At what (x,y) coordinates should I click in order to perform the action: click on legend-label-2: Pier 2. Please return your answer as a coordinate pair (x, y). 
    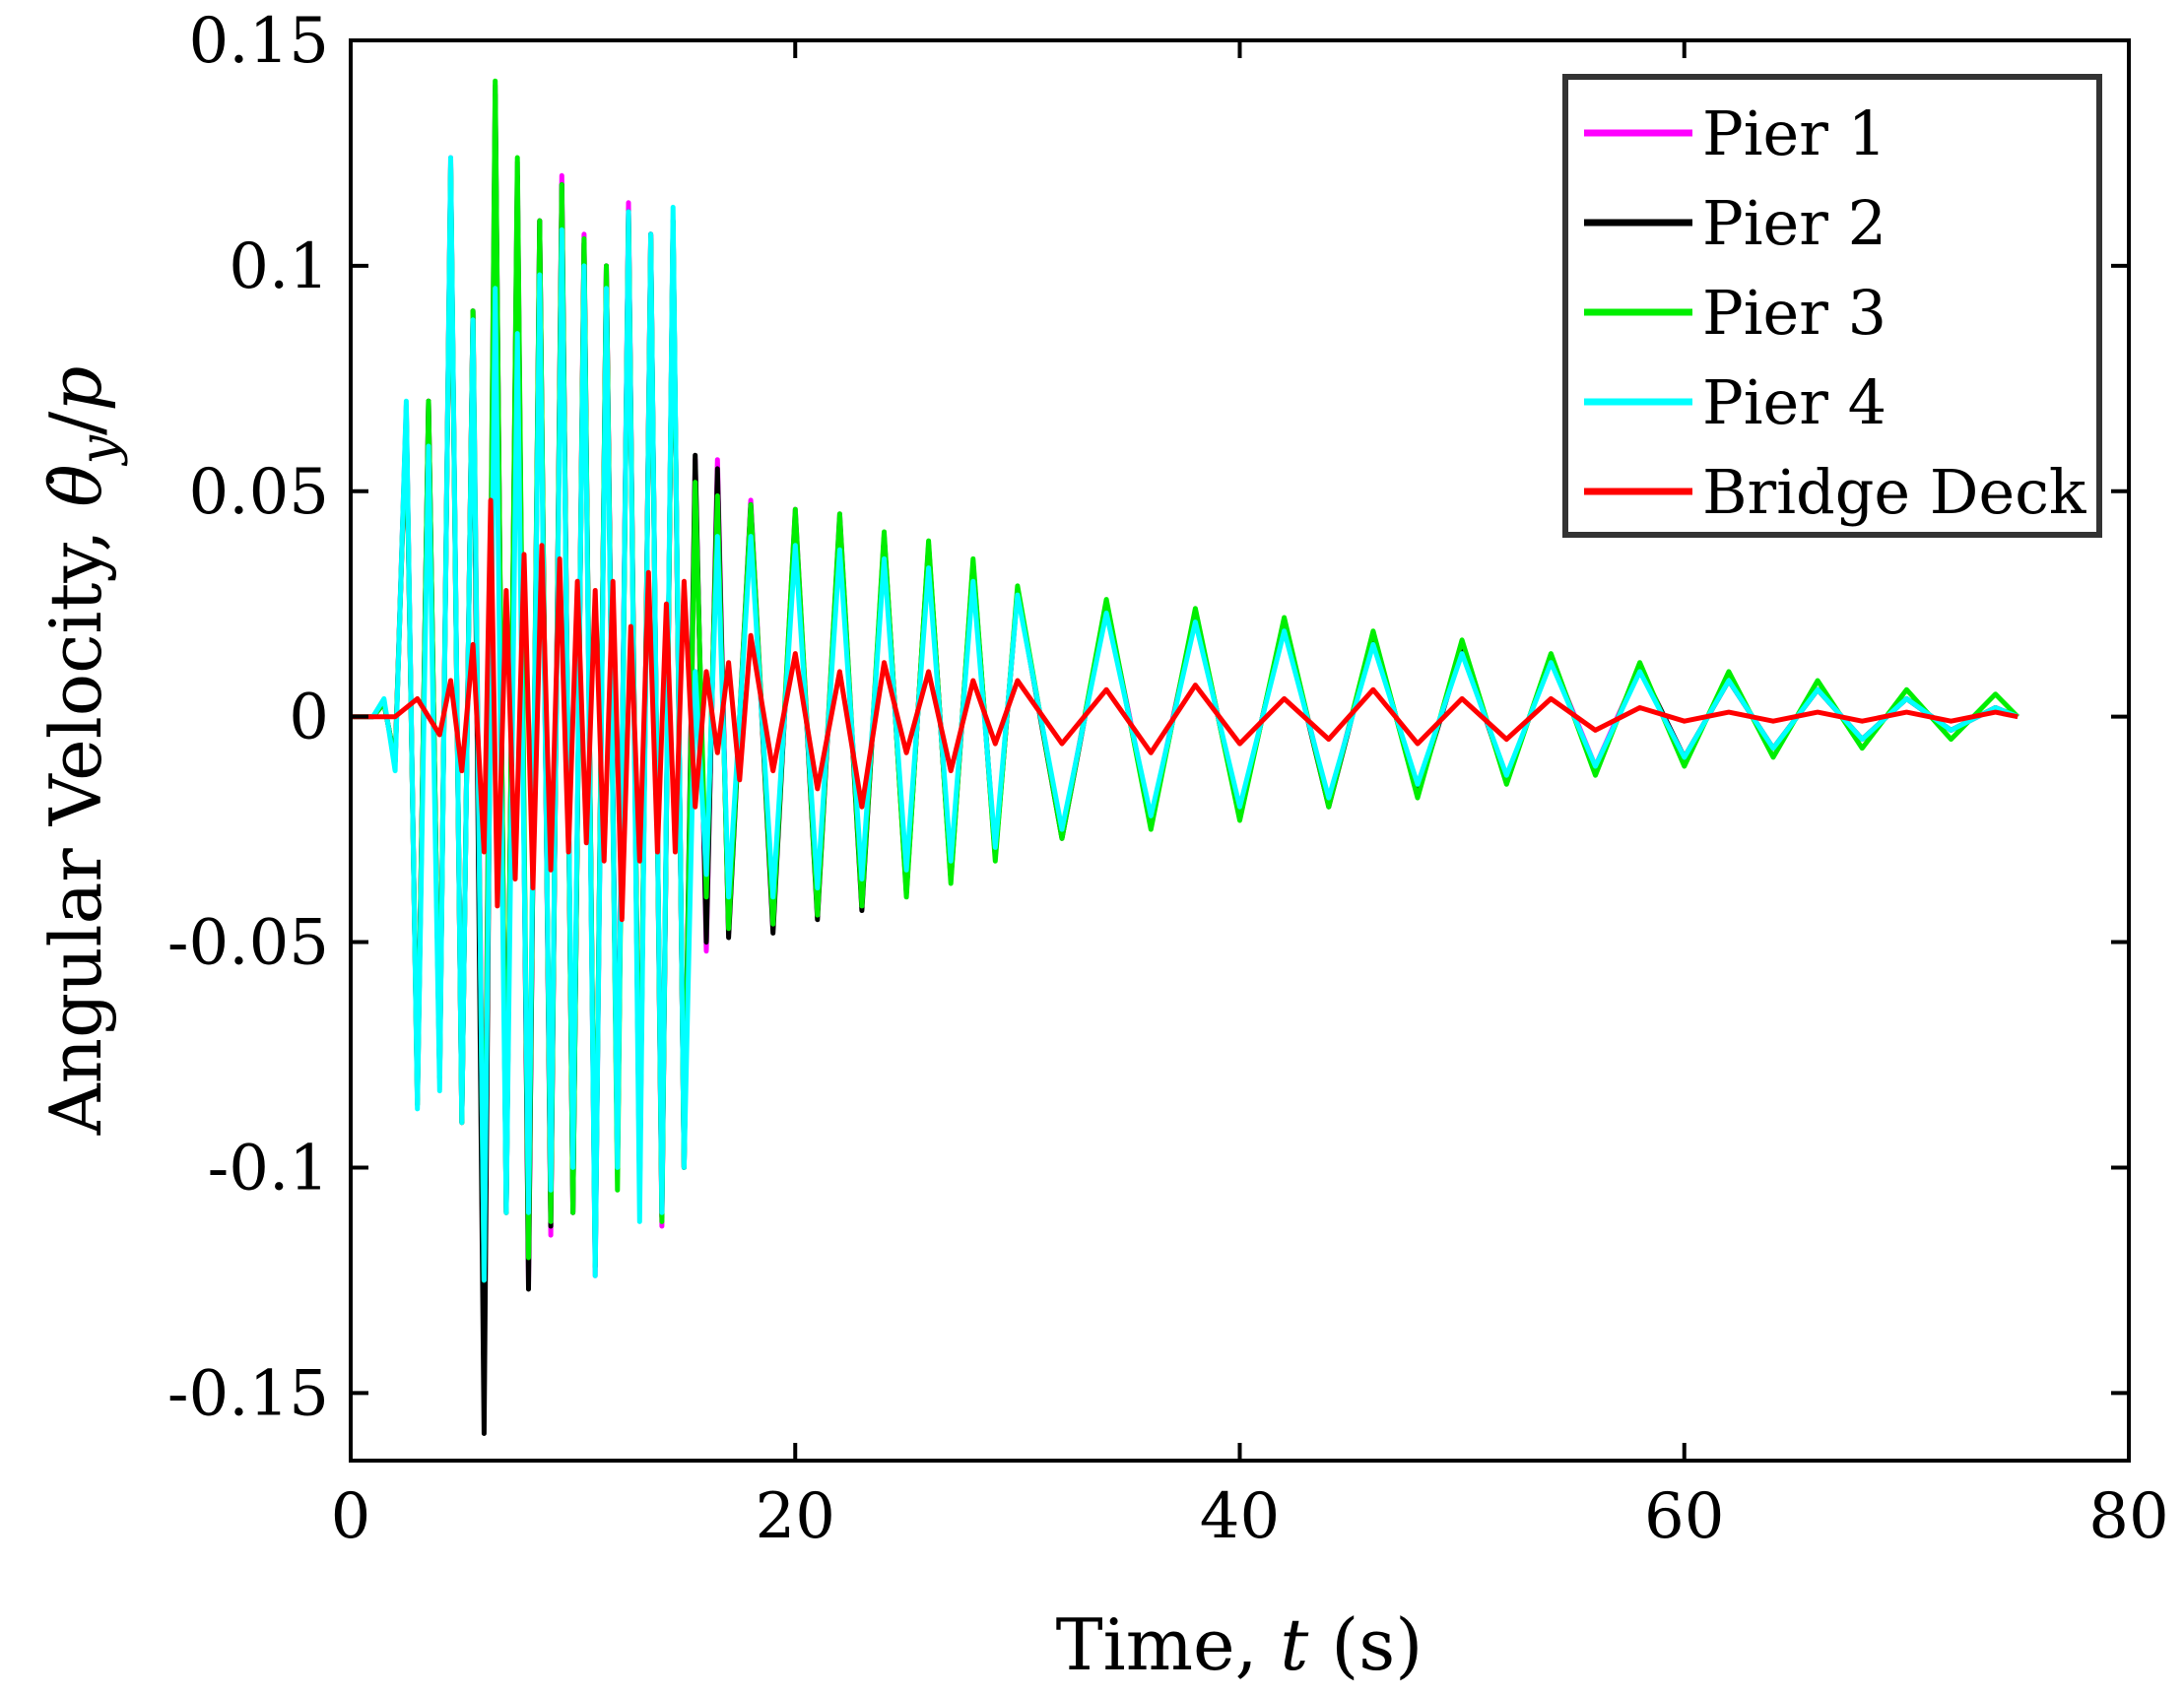
    Looking at the image, I should click on (1794, 223).